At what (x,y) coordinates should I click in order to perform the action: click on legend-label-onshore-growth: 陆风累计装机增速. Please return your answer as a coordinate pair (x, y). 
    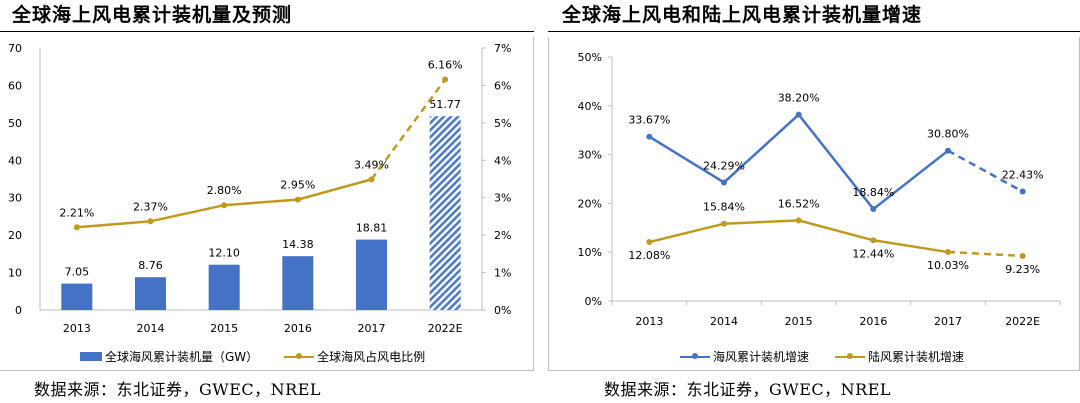
    Looking at the image, I should click on (916, 357).